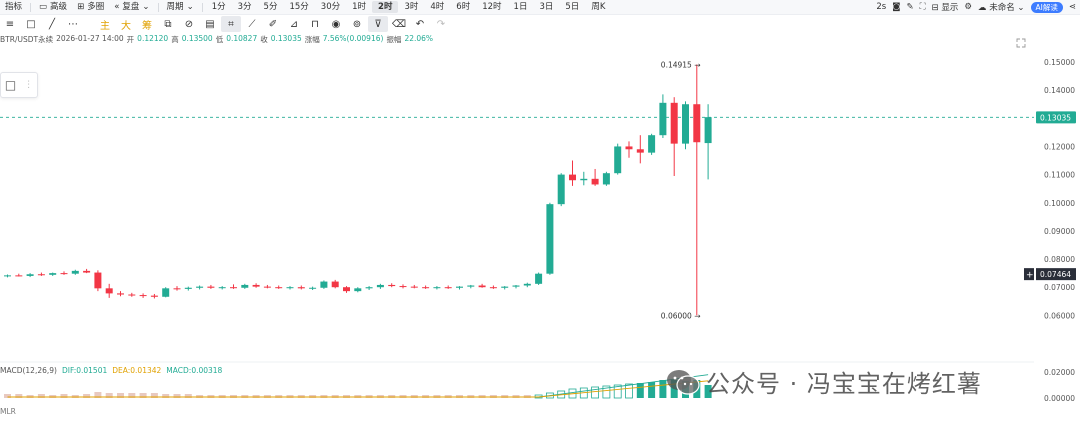  What do you see at coordinates (10, 24) in the screenshot?
I see `menu-icon: ≡` at bounding box center [10, 24].